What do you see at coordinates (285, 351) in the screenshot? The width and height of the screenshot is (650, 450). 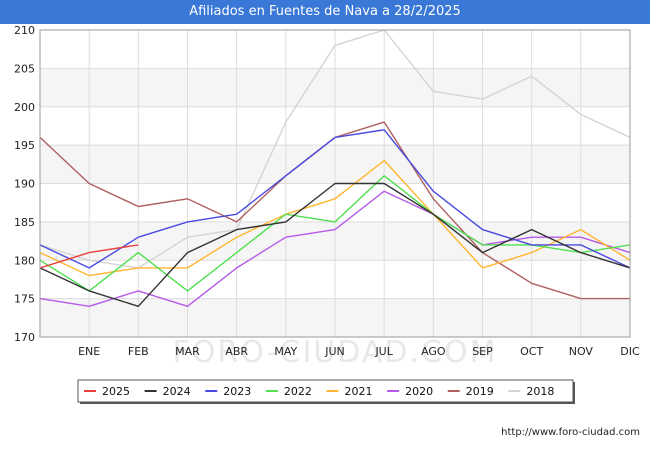 I see `x-tick-label: MAY` at bounding box center [285, 351].